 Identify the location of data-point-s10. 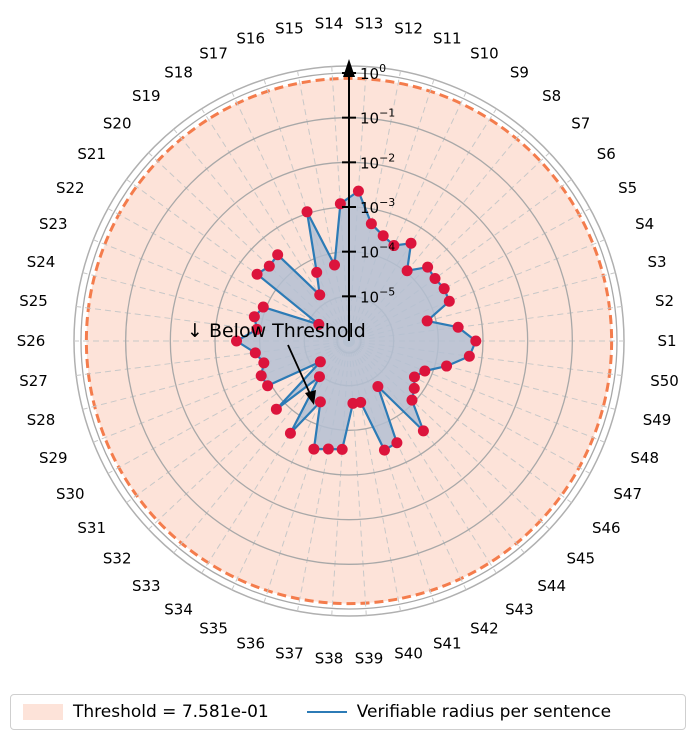
(394, 246).